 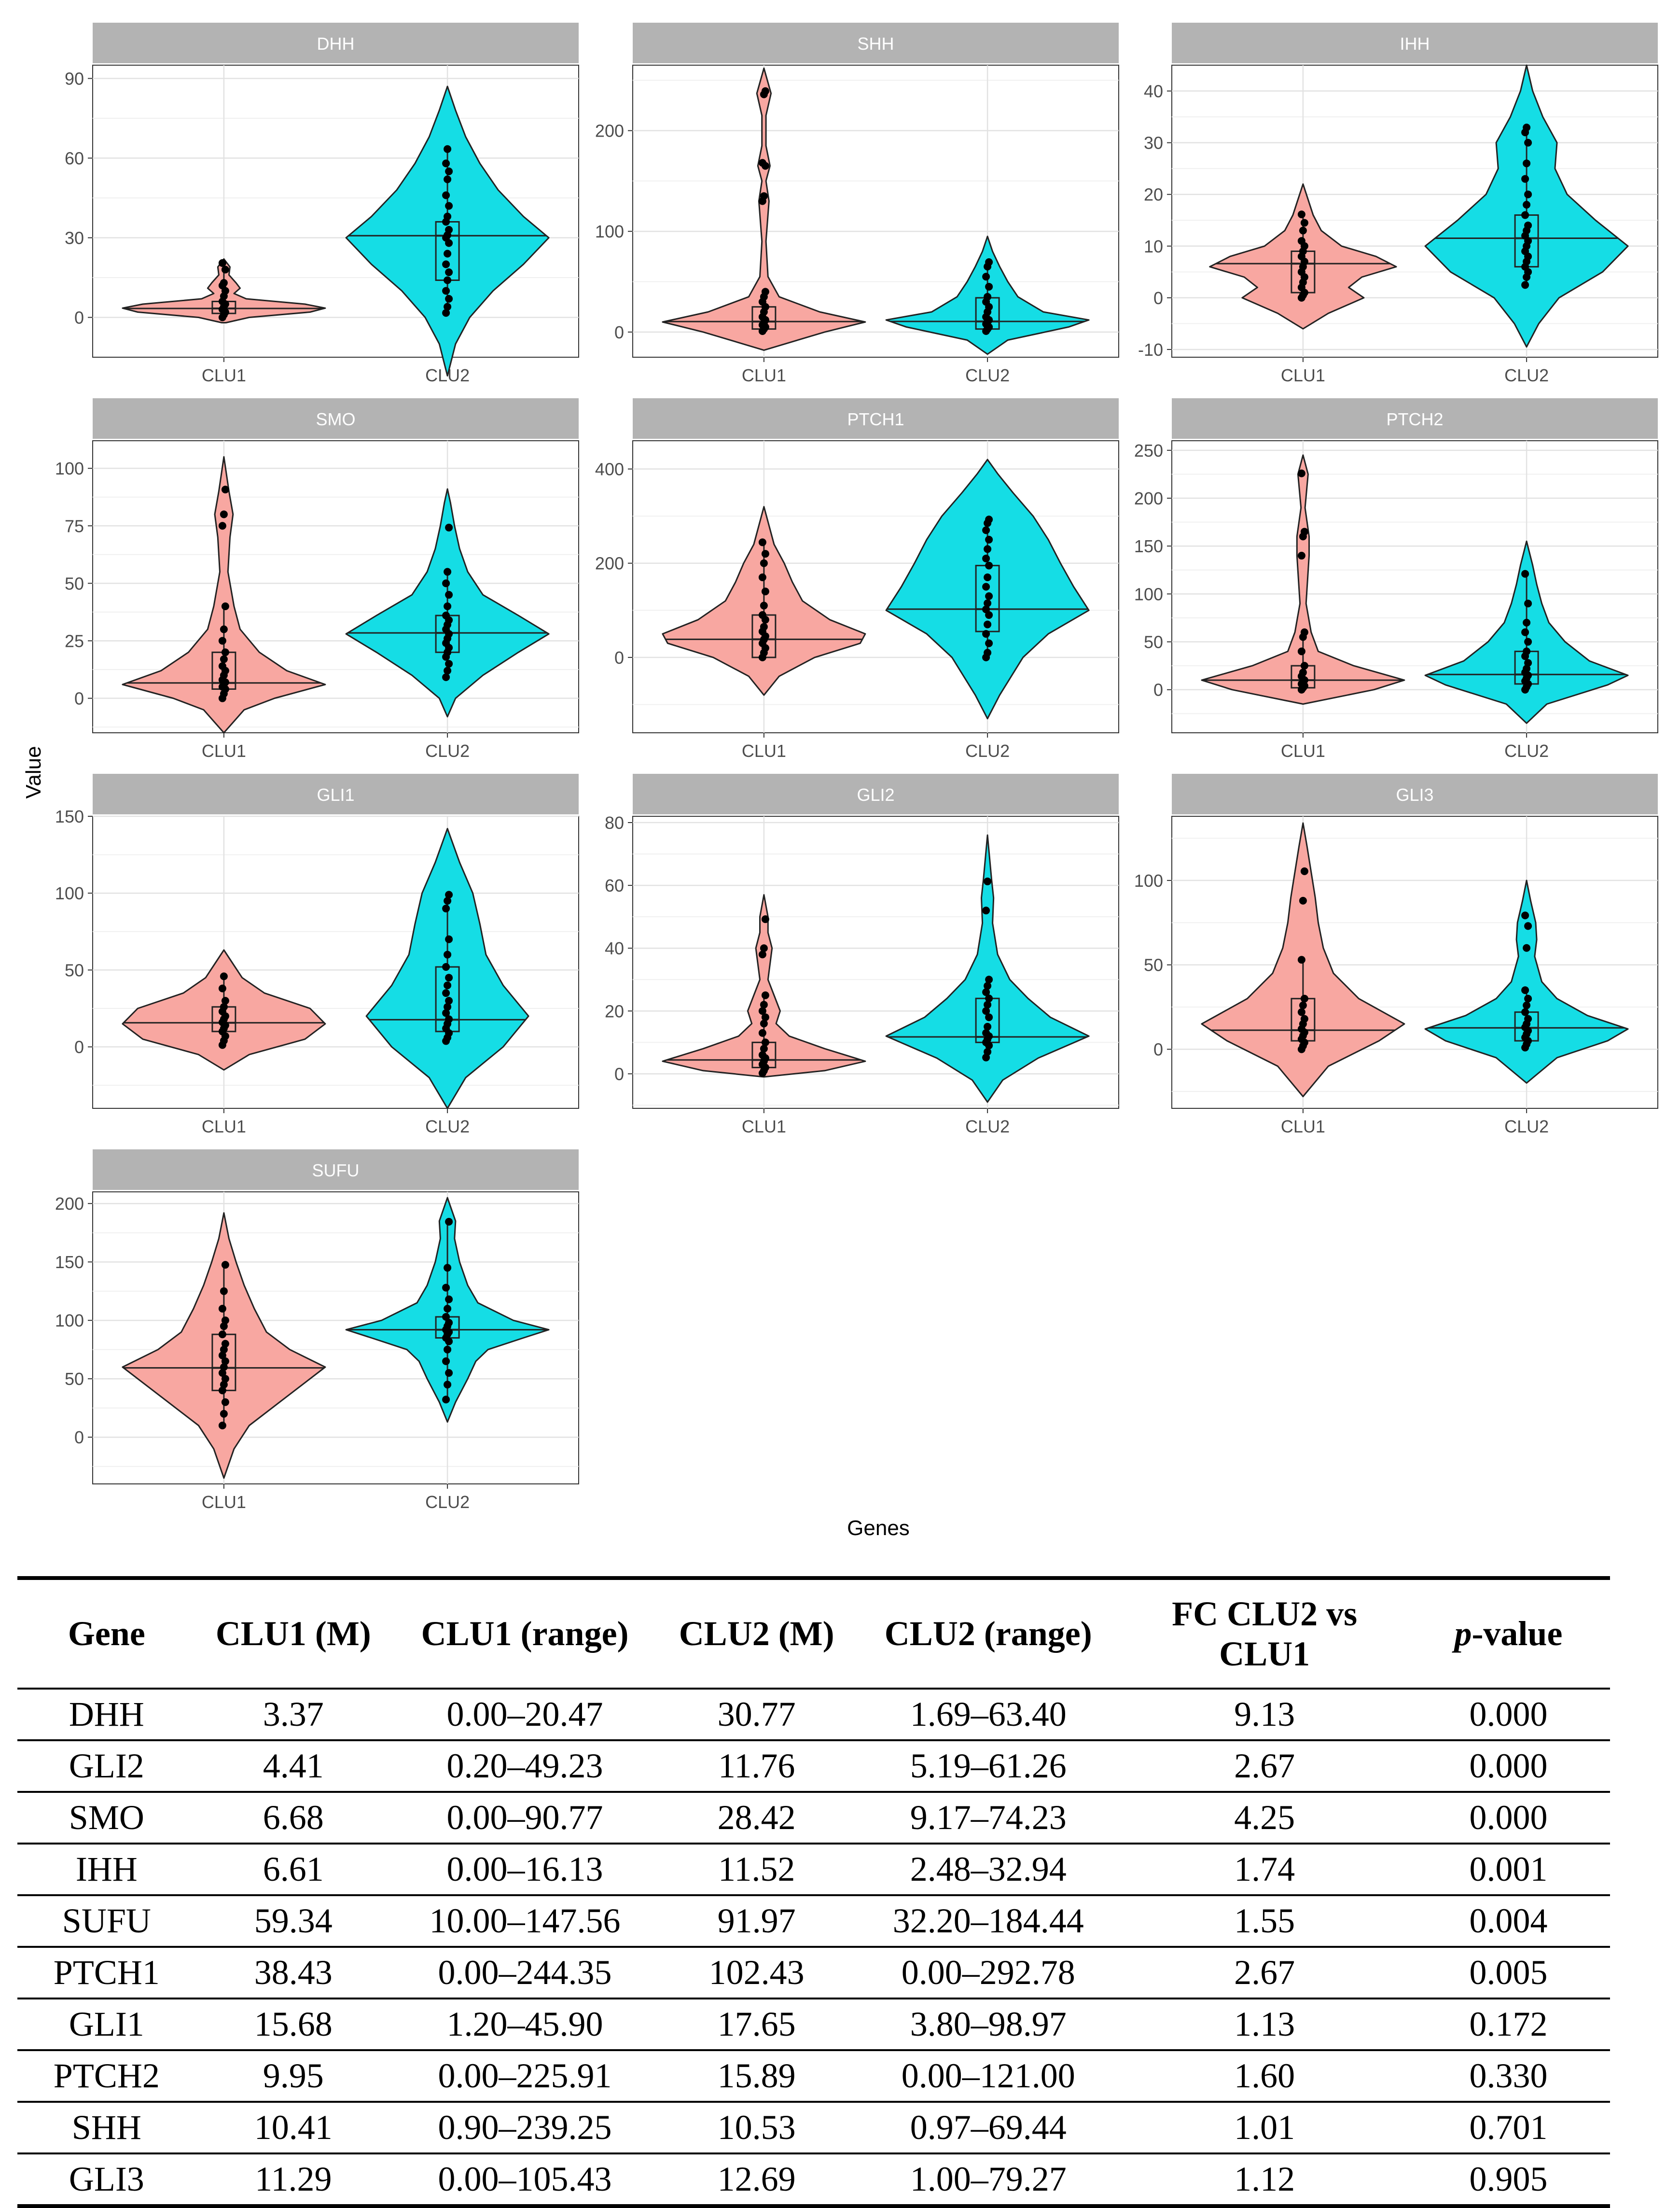 I want to click on cell-gene: DHH, so click(x=106, y=1714).